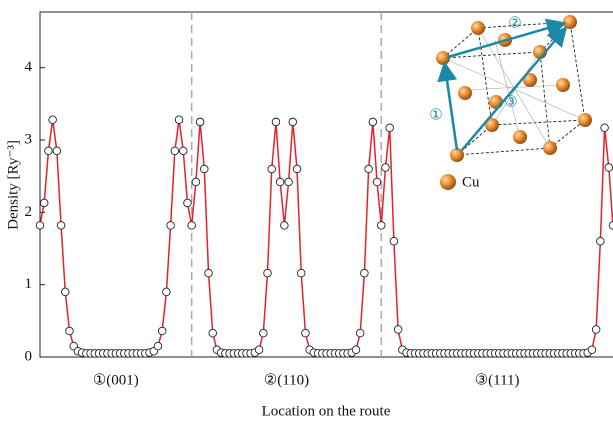  What do you see at coordinates (435, 115) in the screenshot?
I see `inset-label: ①` at bounding box center [435, 115].